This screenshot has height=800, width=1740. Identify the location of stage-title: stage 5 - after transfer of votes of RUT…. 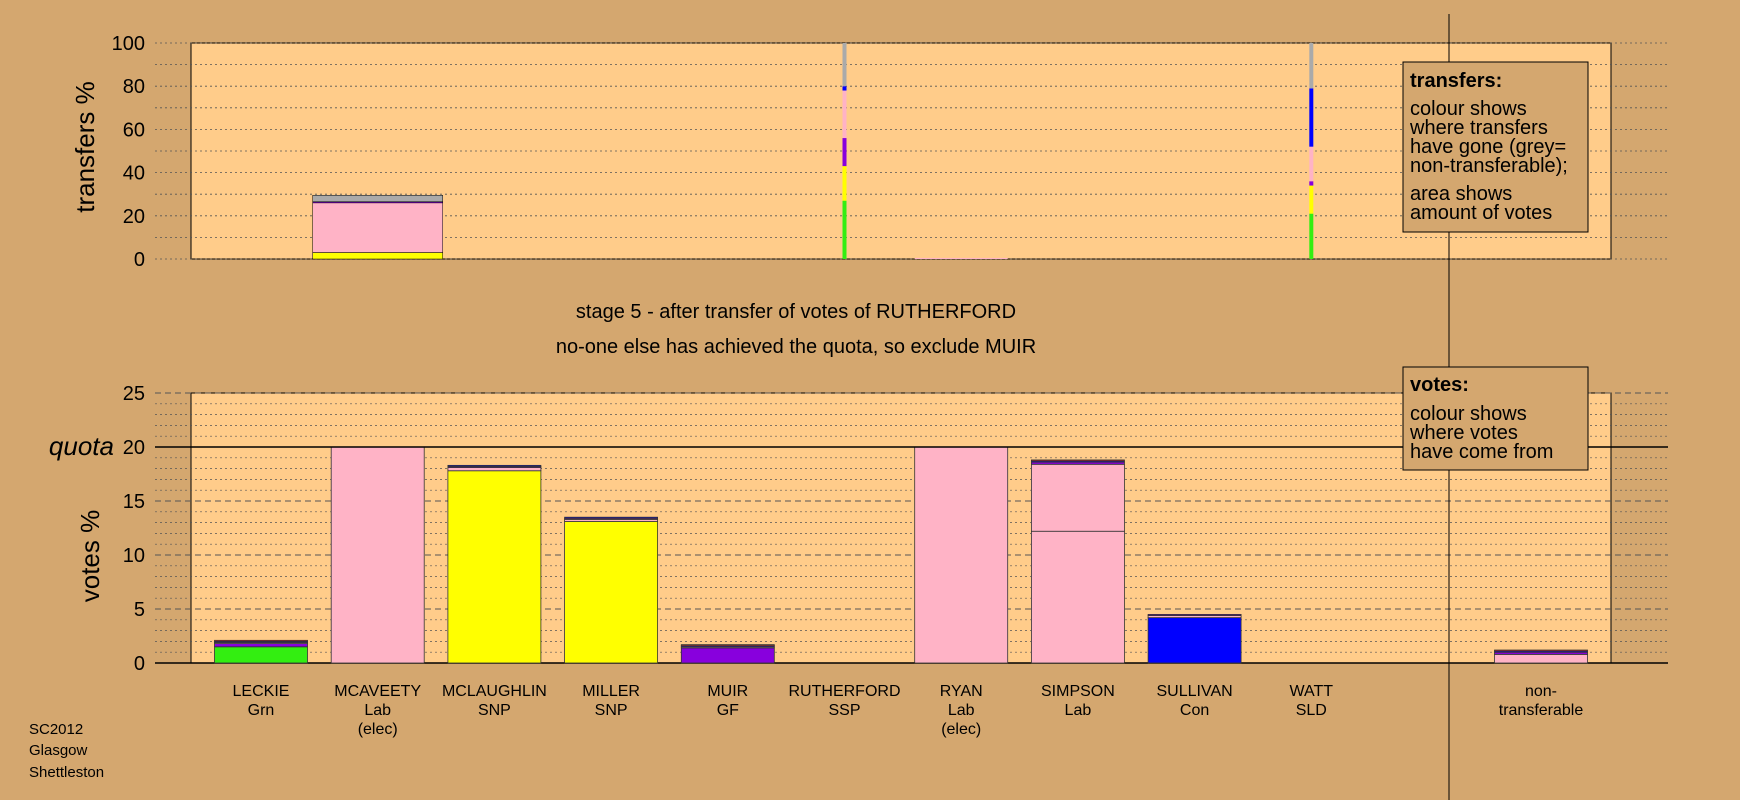
(796, 312).